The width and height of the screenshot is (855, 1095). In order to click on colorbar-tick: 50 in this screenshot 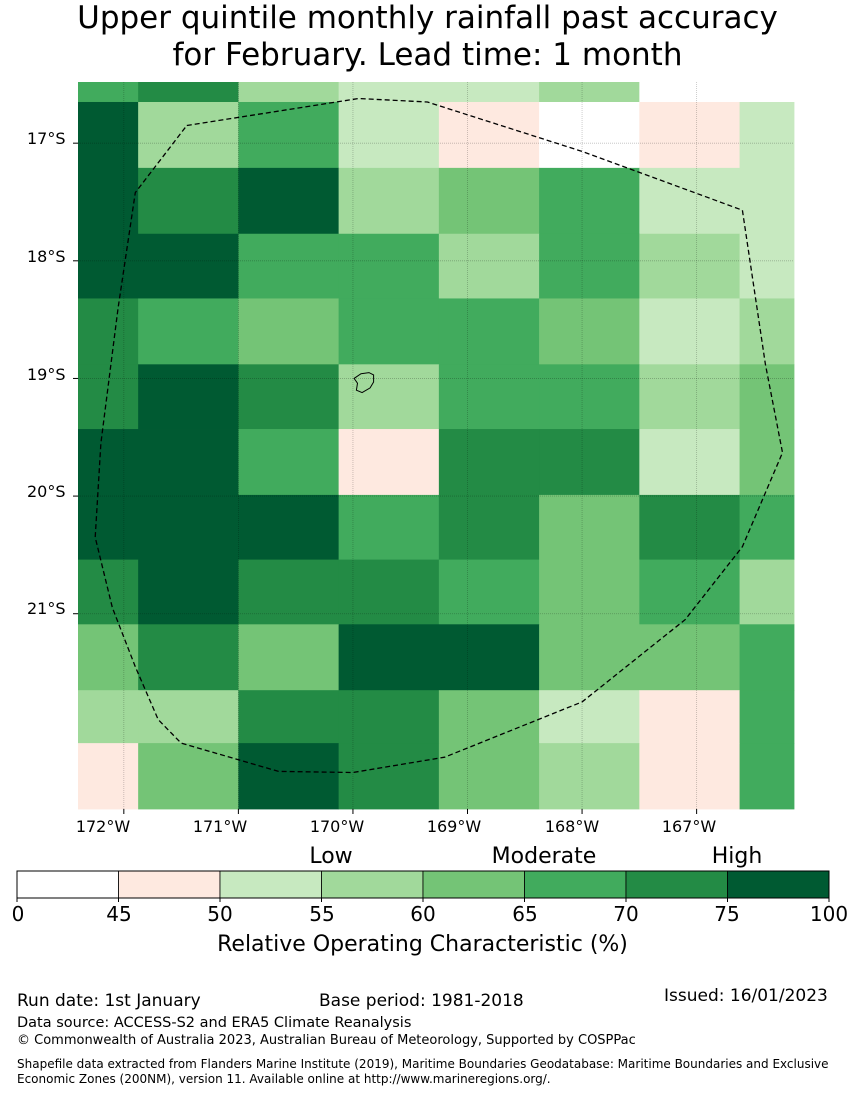, I will do `click(220, 914)`.